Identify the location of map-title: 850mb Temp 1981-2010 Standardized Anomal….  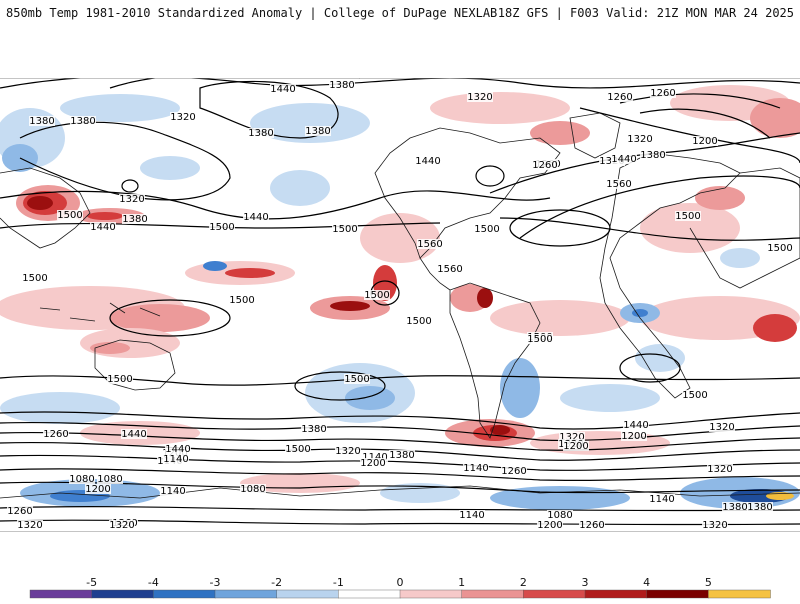
(252, 13).